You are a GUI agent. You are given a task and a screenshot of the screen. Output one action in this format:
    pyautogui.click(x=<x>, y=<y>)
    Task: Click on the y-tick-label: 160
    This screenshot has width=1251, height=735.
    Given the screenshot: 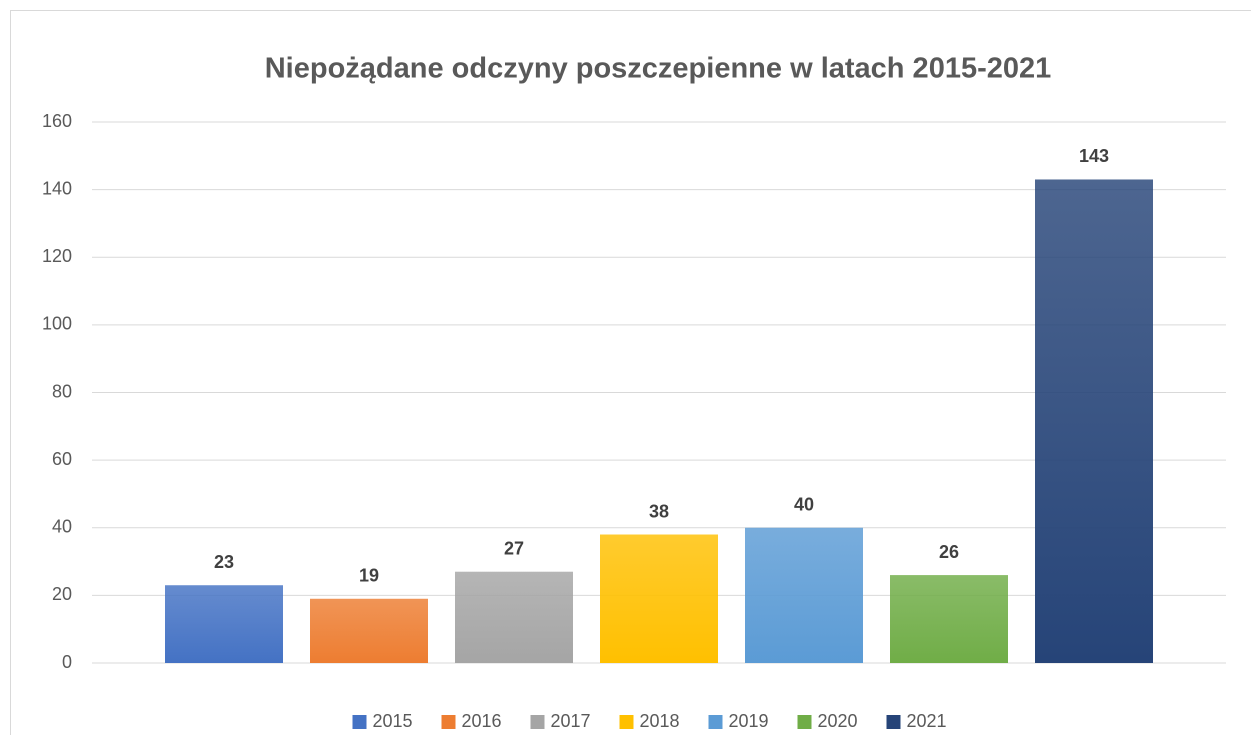 What is the action you would take?
    pyautogui.click(x=57, y=121)
    